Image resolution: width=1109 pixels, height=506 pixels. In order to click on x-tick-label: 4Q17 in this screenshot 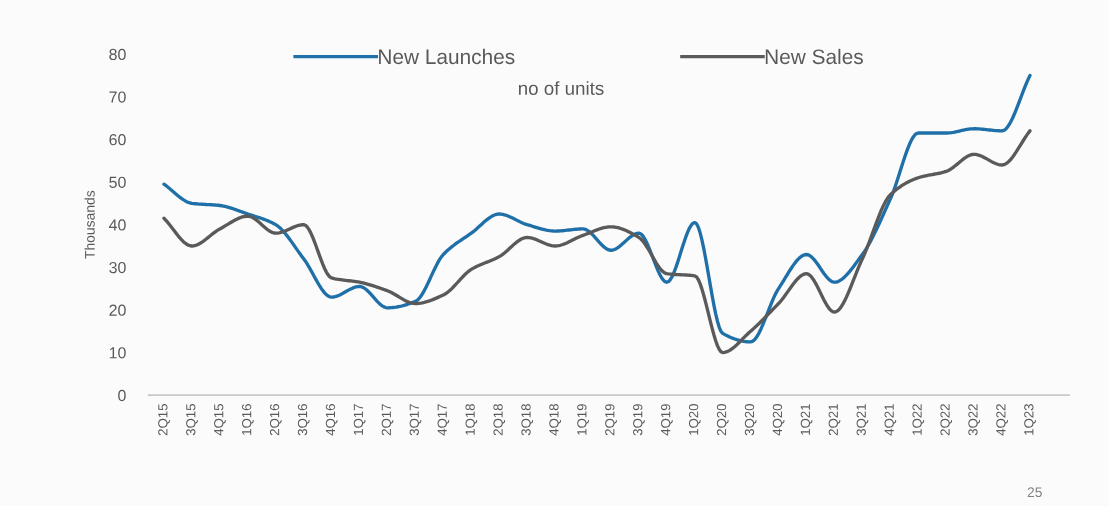, I will do `click(443, 420)`.